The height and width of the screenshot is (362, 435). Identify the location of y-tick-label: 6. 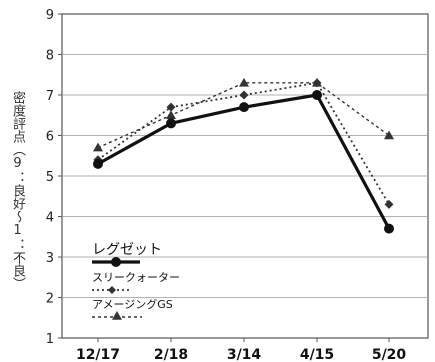
(50, 137).